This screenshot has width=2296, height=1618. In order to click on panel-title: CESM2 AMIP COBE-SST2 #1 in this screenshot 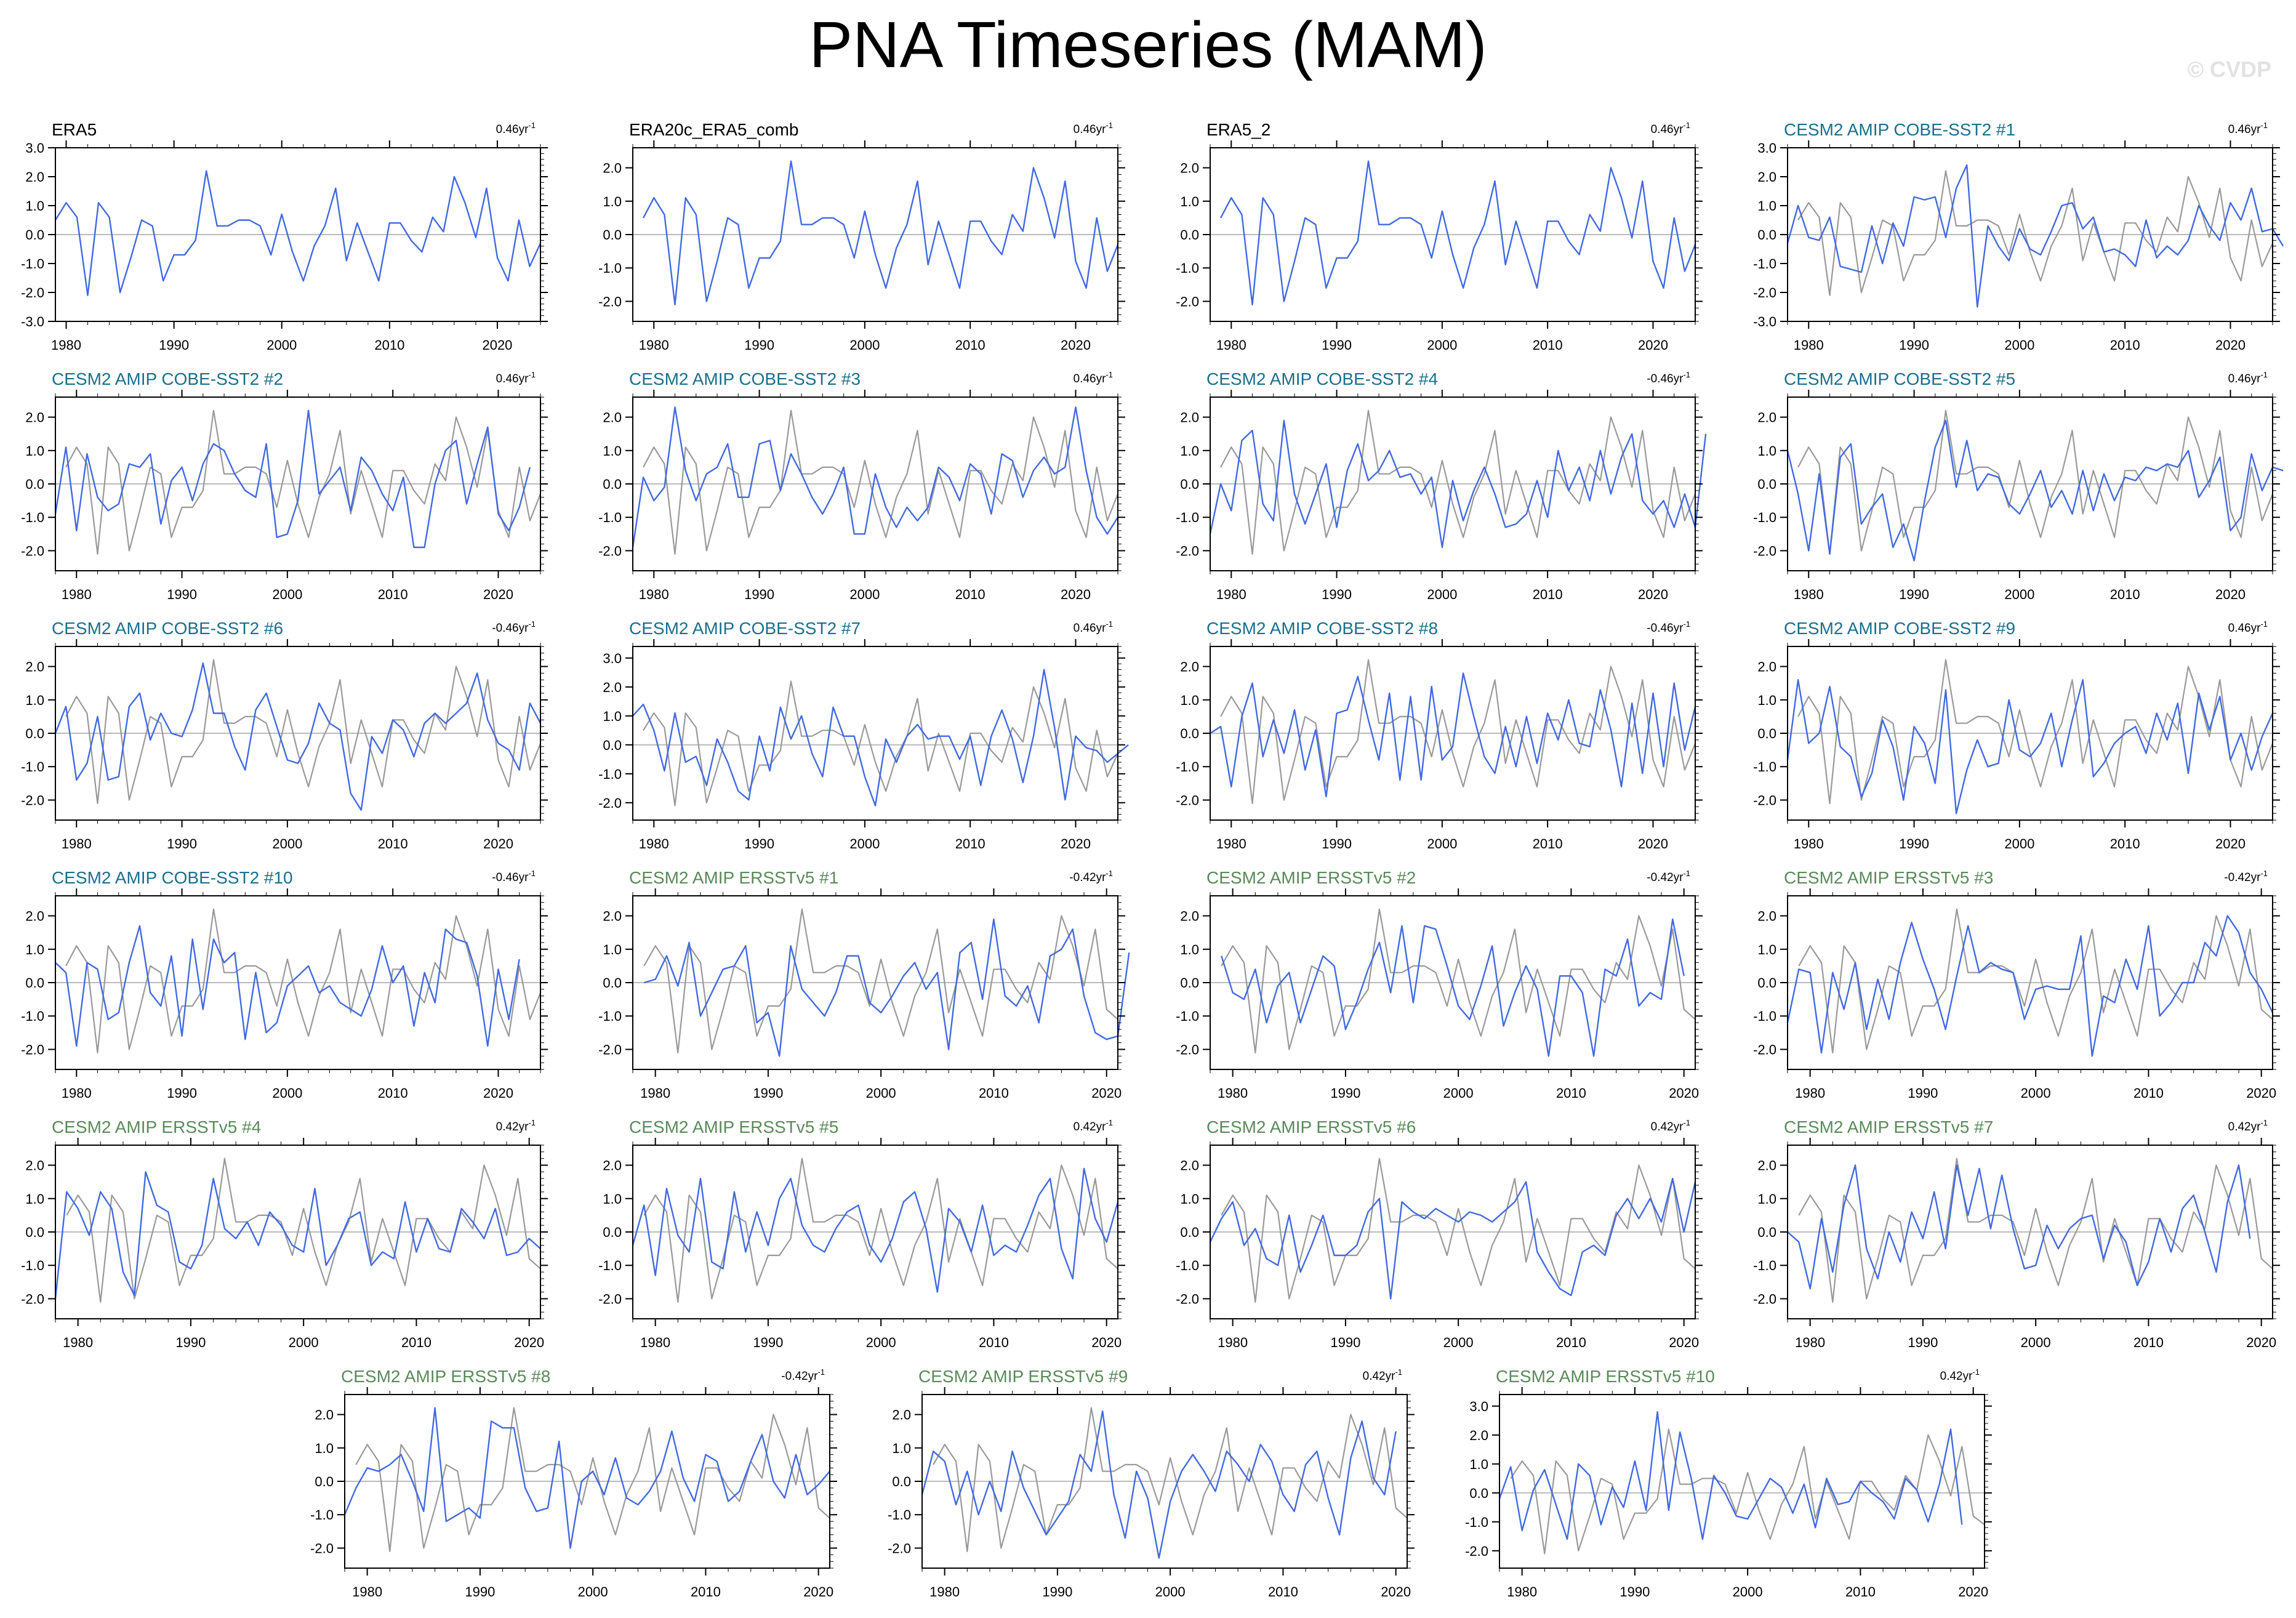, I will do `click(1899, 129)`.